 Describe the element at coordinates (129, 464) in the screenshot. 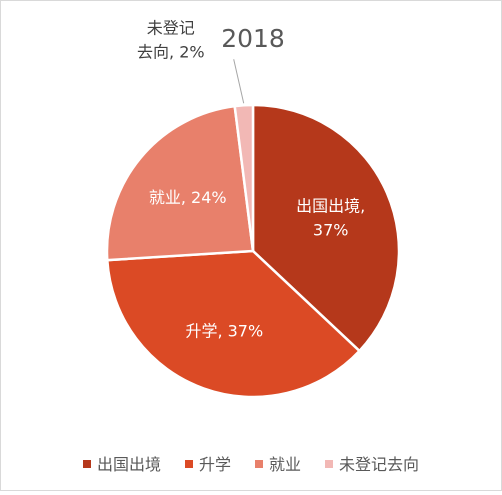

I see `legend-label-0: 出国出境` at that location.